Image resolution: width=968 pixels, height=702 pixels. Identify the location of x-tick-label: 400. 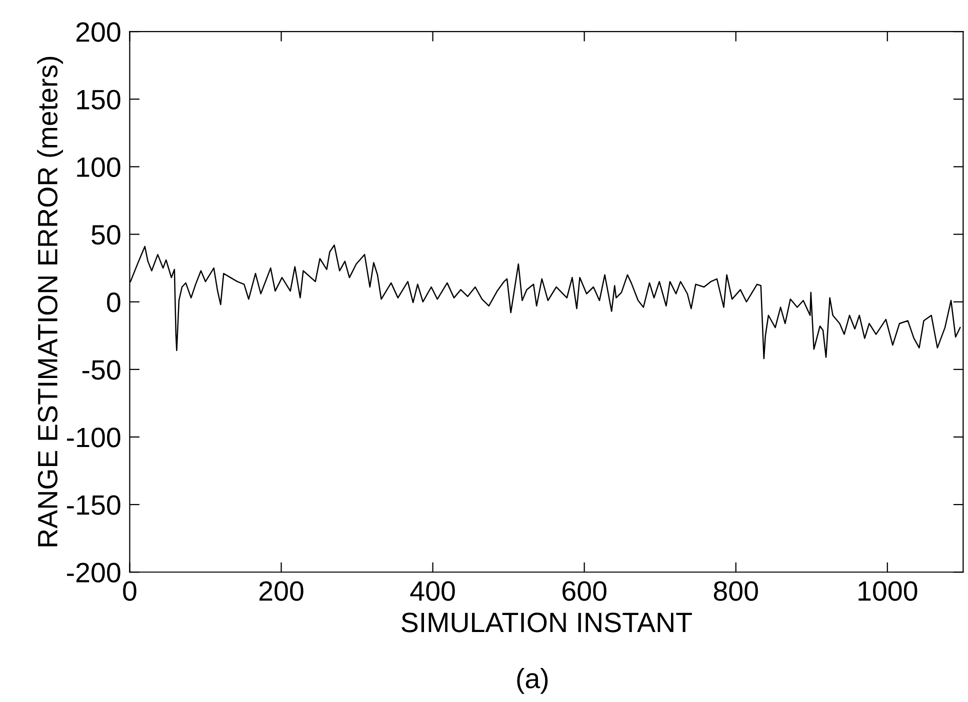
(432, 591).